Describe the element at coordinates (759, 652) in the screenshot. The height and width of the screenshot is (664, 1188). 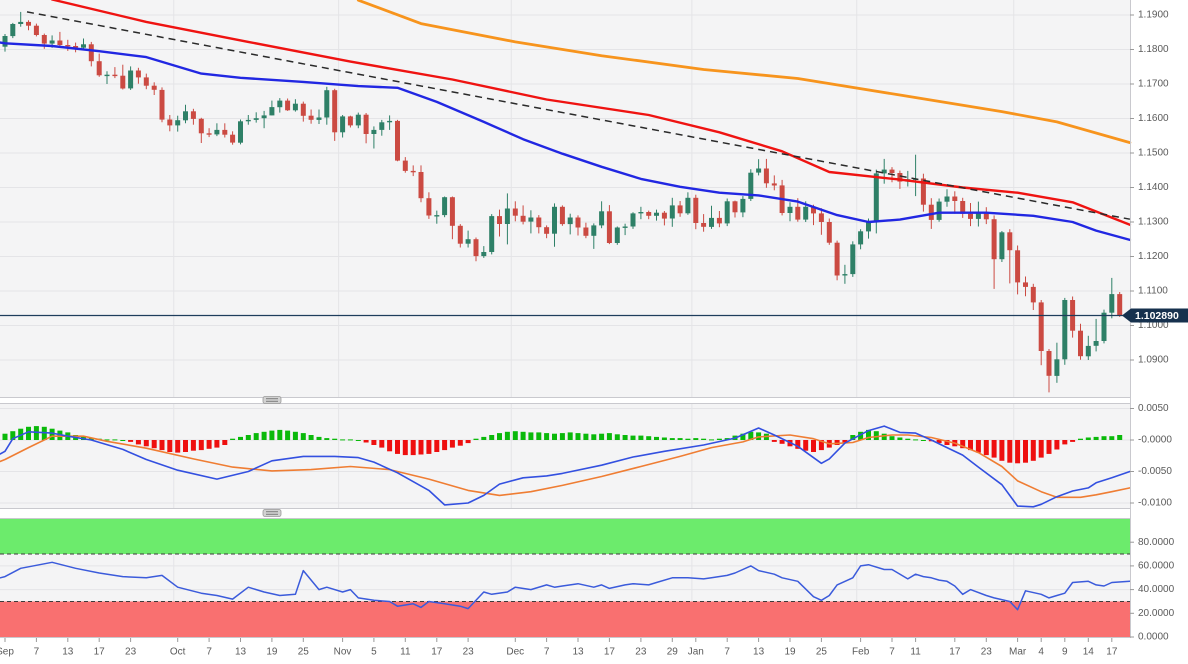
I see `time-tick-label: 13` at that location.